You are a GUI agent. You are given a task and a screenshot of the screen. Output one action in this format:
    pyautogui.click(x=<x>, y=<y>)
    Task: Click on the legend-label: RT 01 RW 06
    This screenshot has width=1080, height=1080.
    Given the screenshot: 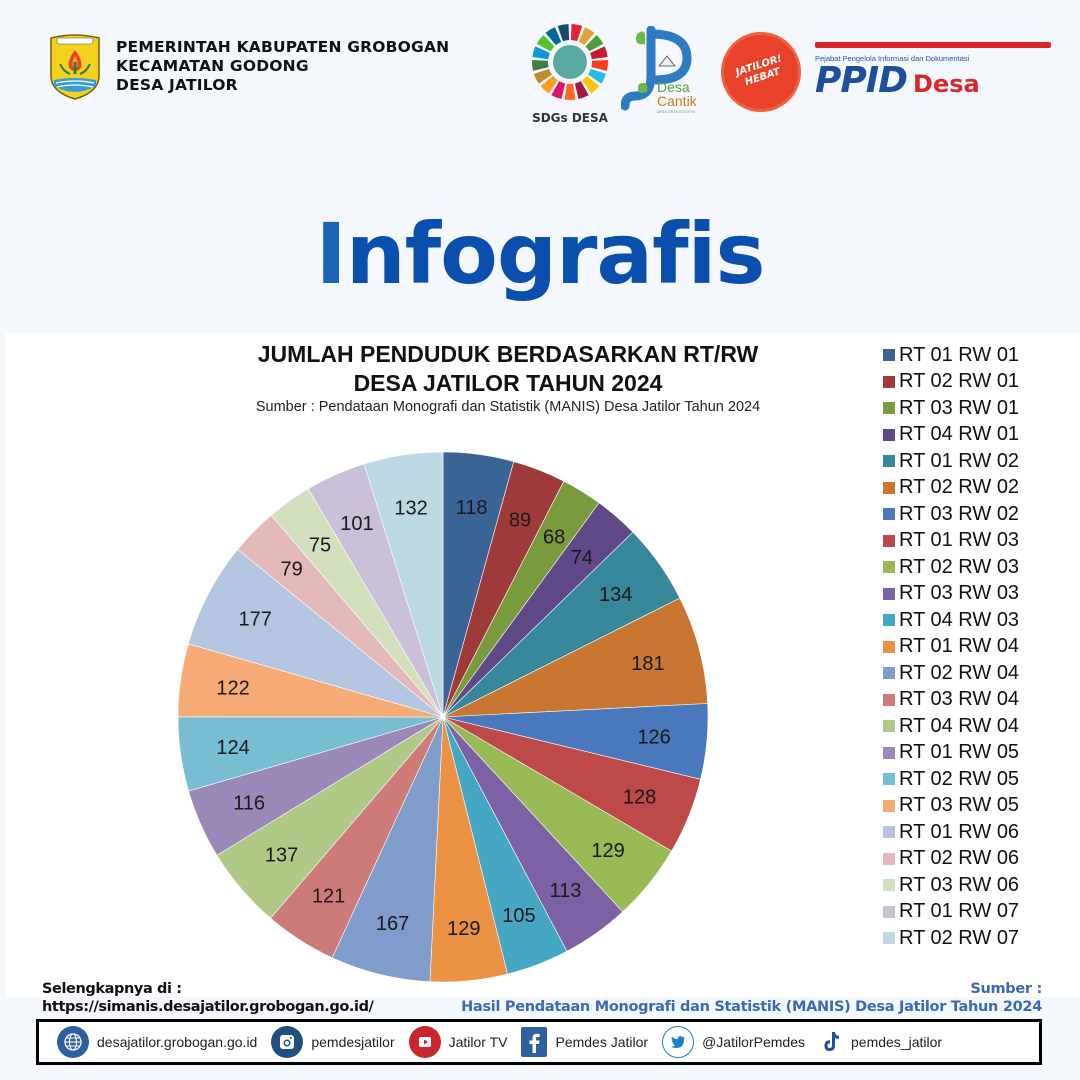 What is the action you would take?
    pyautogui.click(x=959, y=831)
    